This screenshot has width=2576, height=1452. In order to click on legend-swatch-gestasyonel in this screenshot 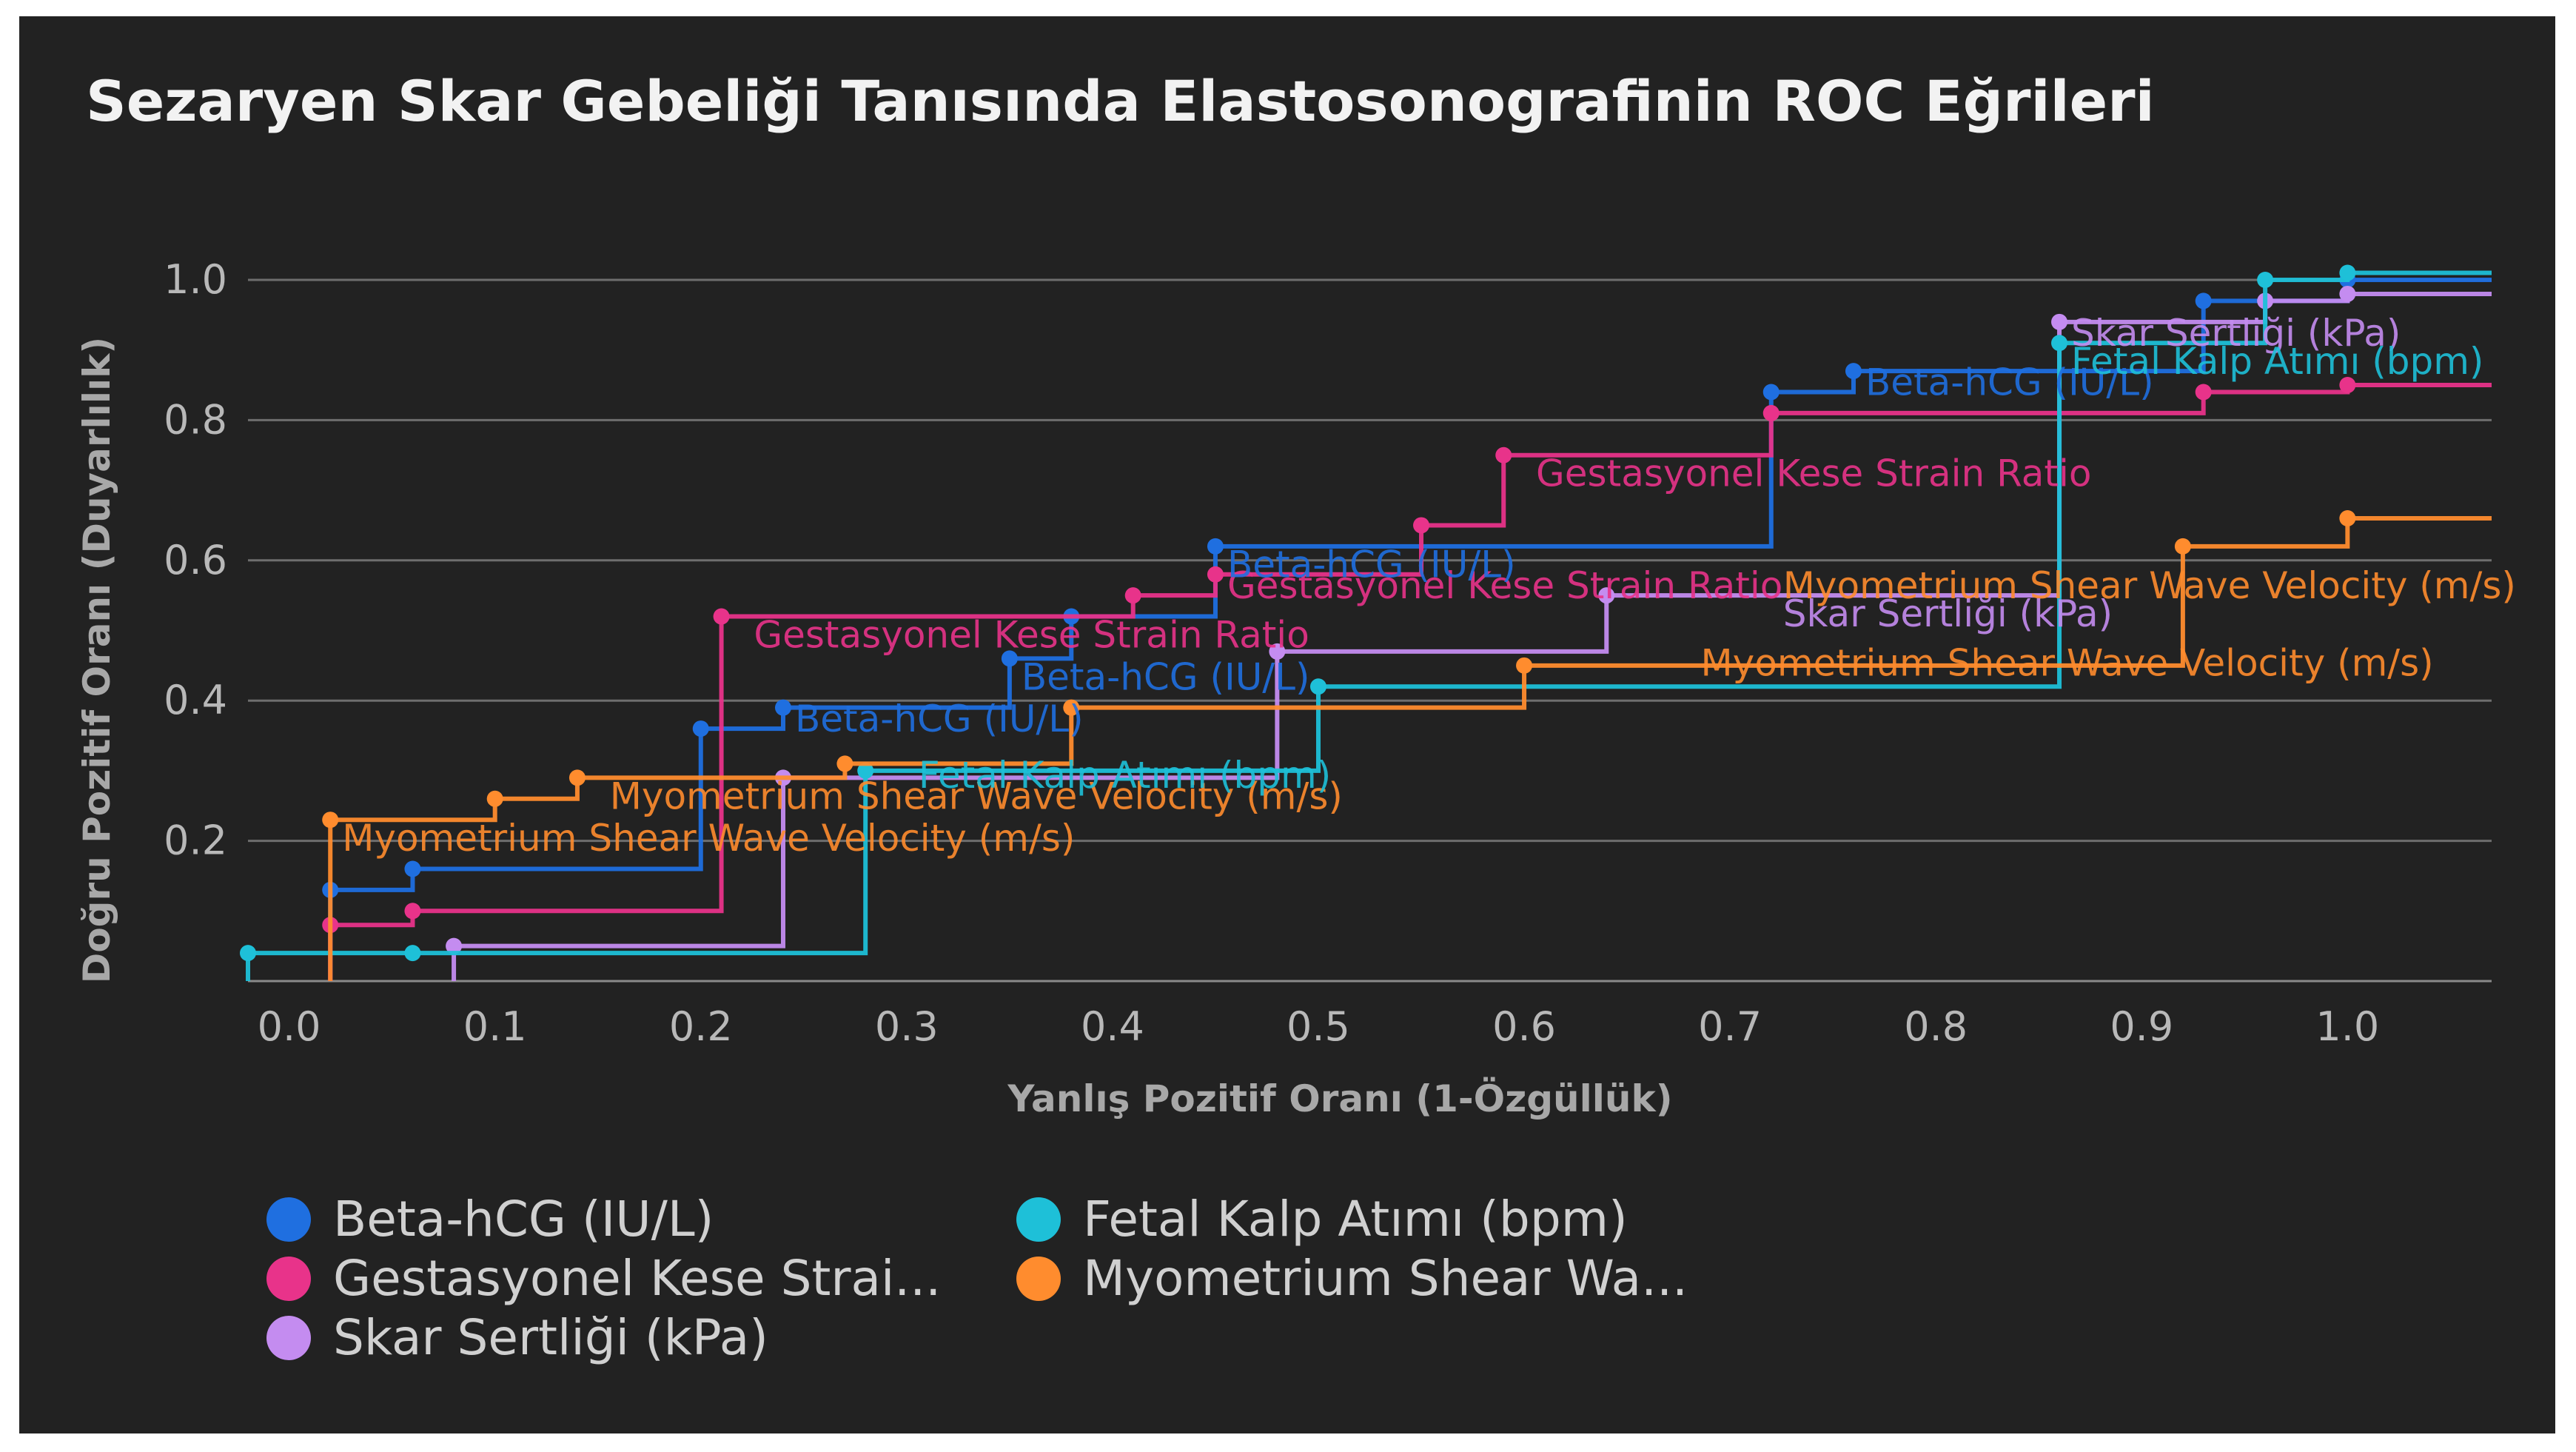, I will do `click(288, 1278)`.